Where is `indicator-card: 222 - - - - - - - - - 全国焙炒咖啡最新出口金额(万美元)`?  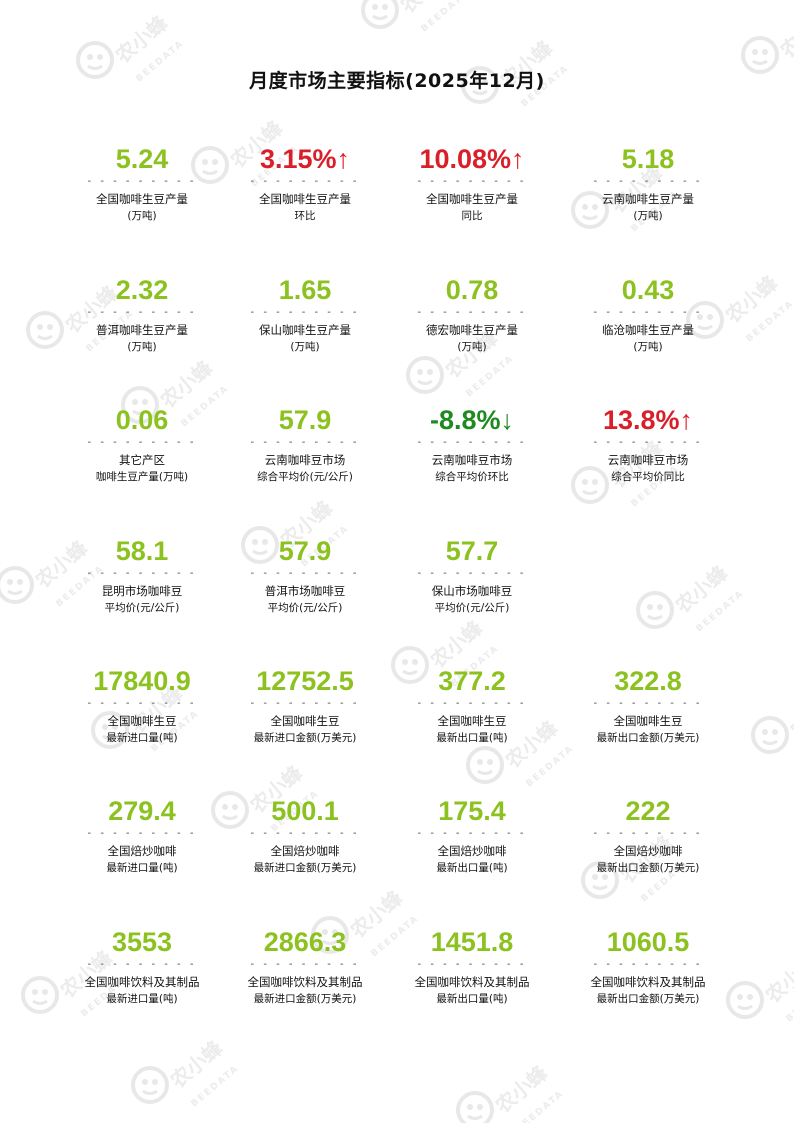
indicator-card: 222 - - - - - - - - - 全国焙炒咖啡最新出口金额(万美元) is located at coordinates (648, 835).